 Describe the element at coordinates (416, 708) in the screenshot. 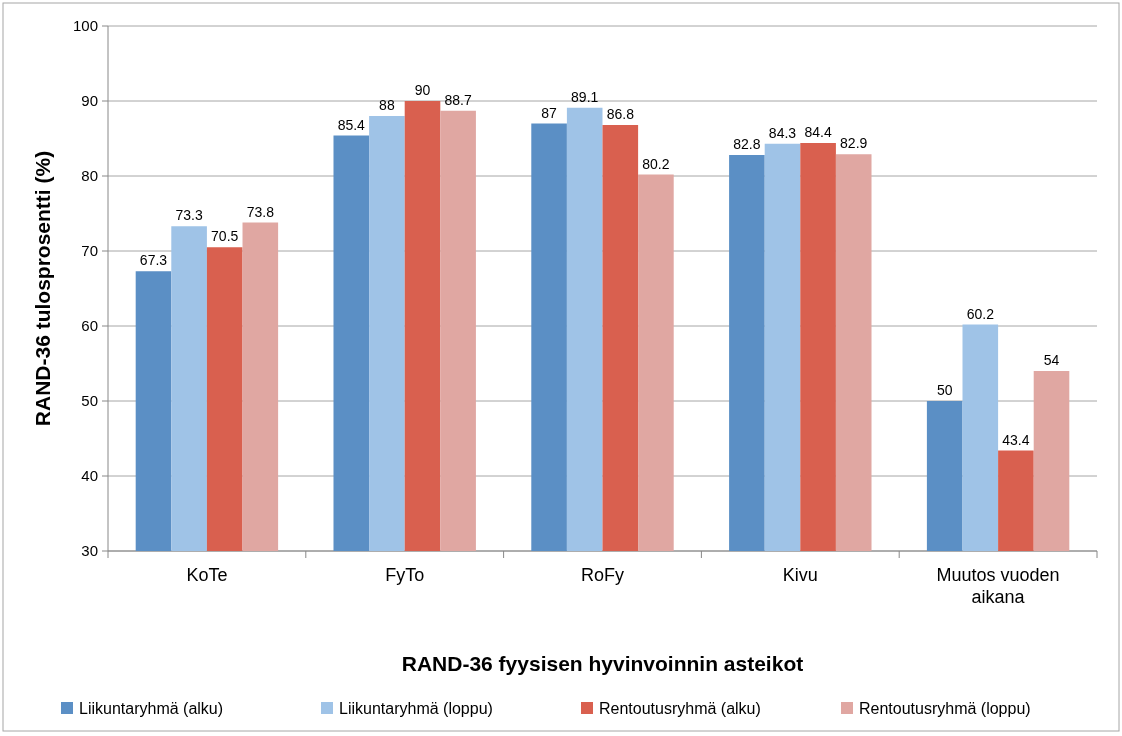

I see `legend-label: Liikuntaryhmä (loppu)` at that location.